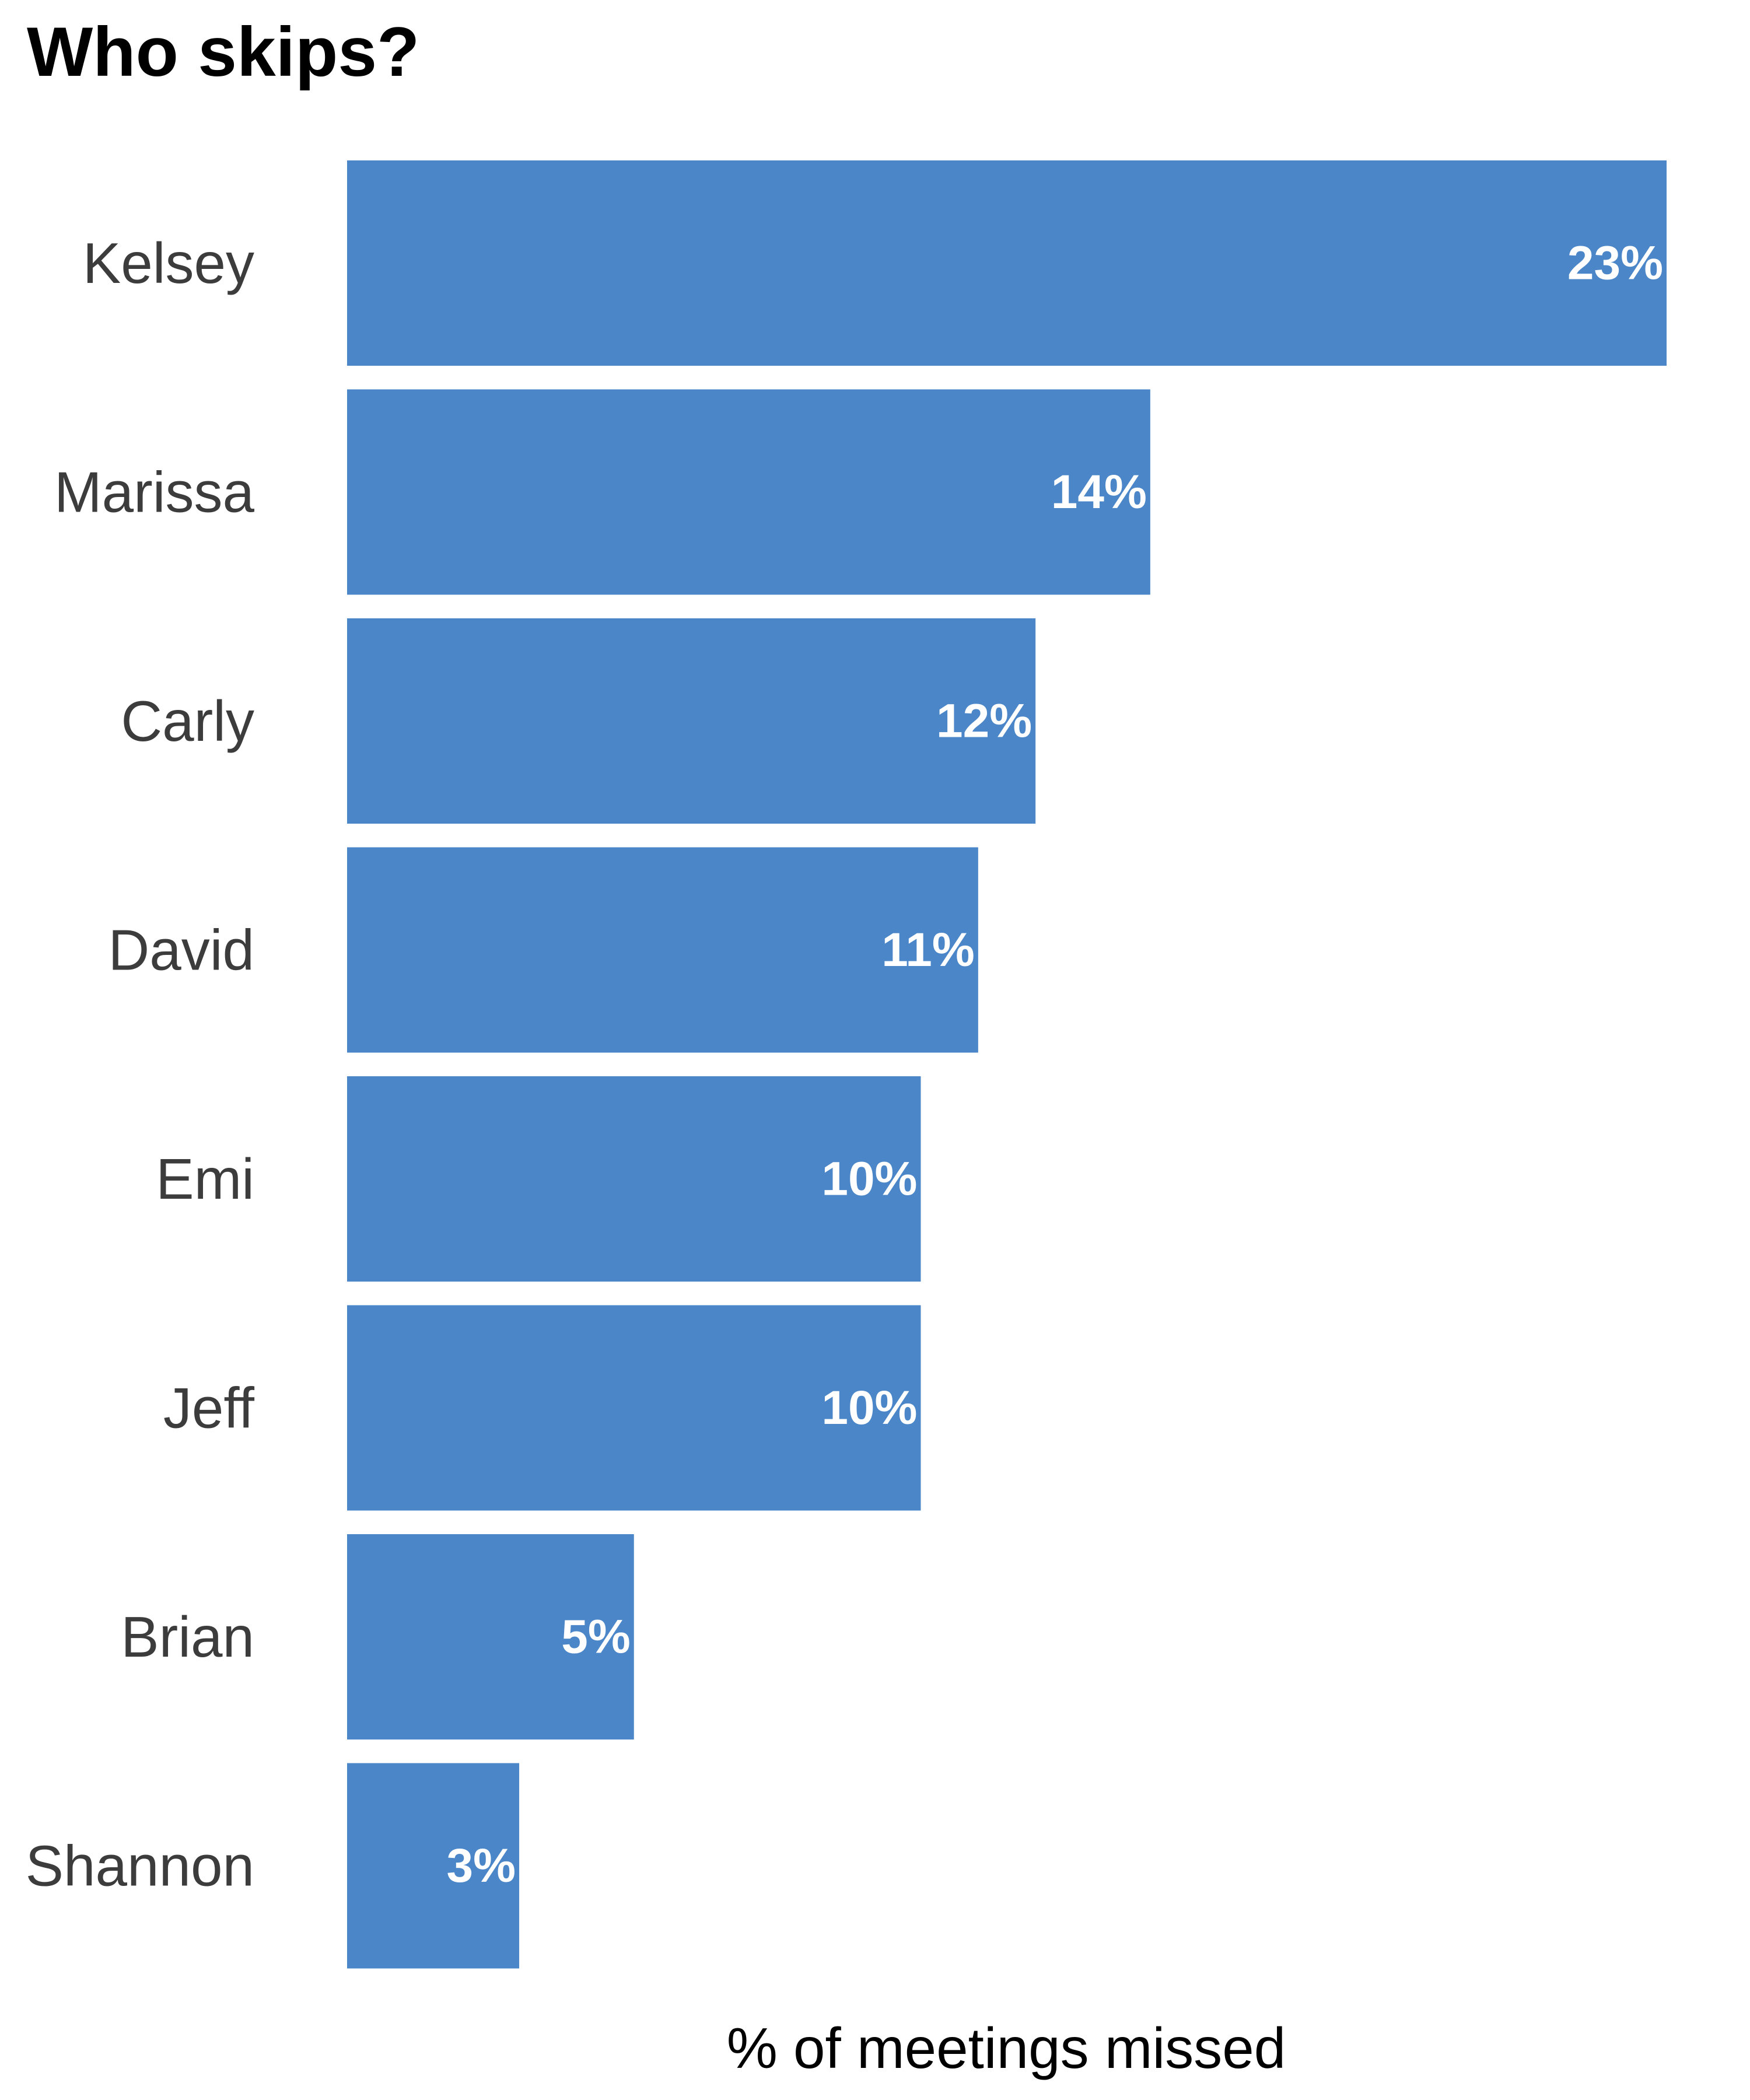  What do you see at coordinates (1007, 263) in the screenshot?
I see `bar-kelsey` at bounding box center [1007, 263].